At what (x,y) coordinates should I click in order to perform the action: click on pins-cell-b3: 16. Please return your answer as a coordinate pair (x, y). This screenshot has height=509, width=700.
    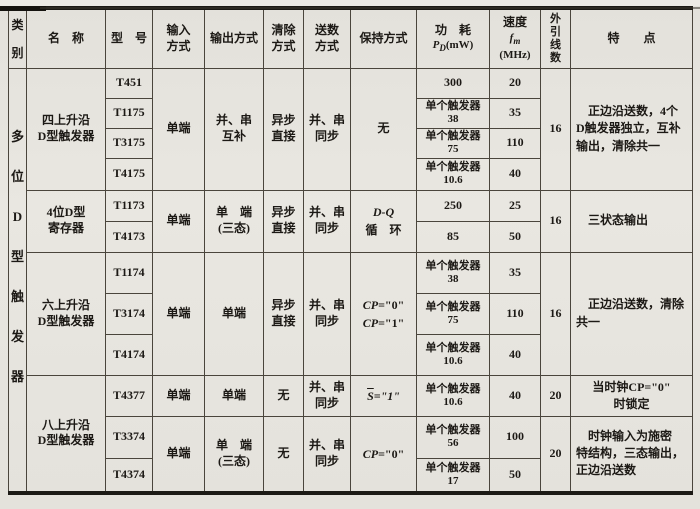
    Looking at the image, I should click on (555, 313).